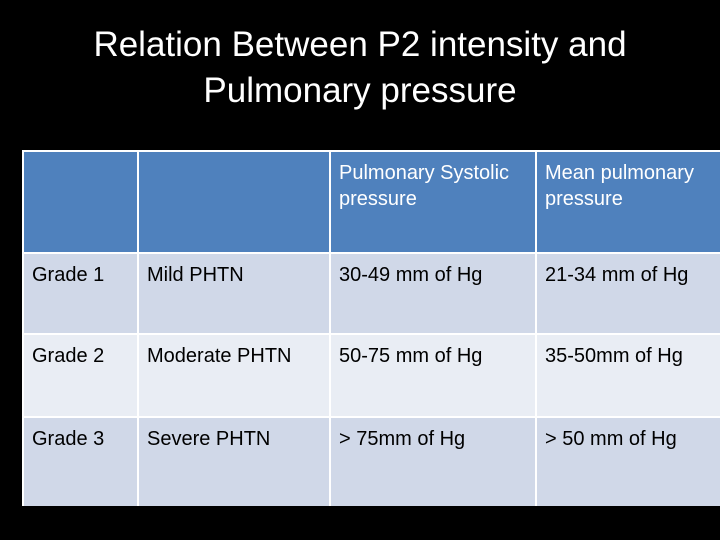 The height and width of the screenshot is (540, 720). What do you see at coordinates (627, 375) in the screenshot?
I see `cell-mean: 35-50mm of Hg` at bounding box center [627, 375].